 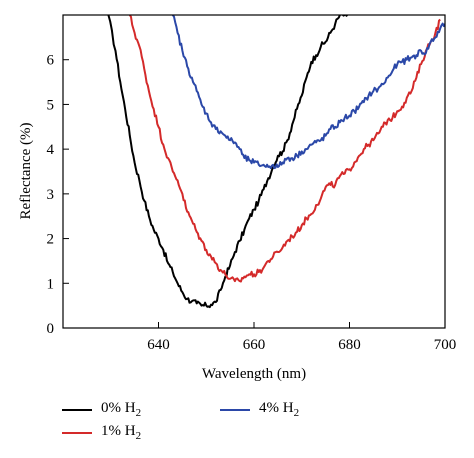 I want to click on y-tick-label-4: 4, so click(x=51, y=150).